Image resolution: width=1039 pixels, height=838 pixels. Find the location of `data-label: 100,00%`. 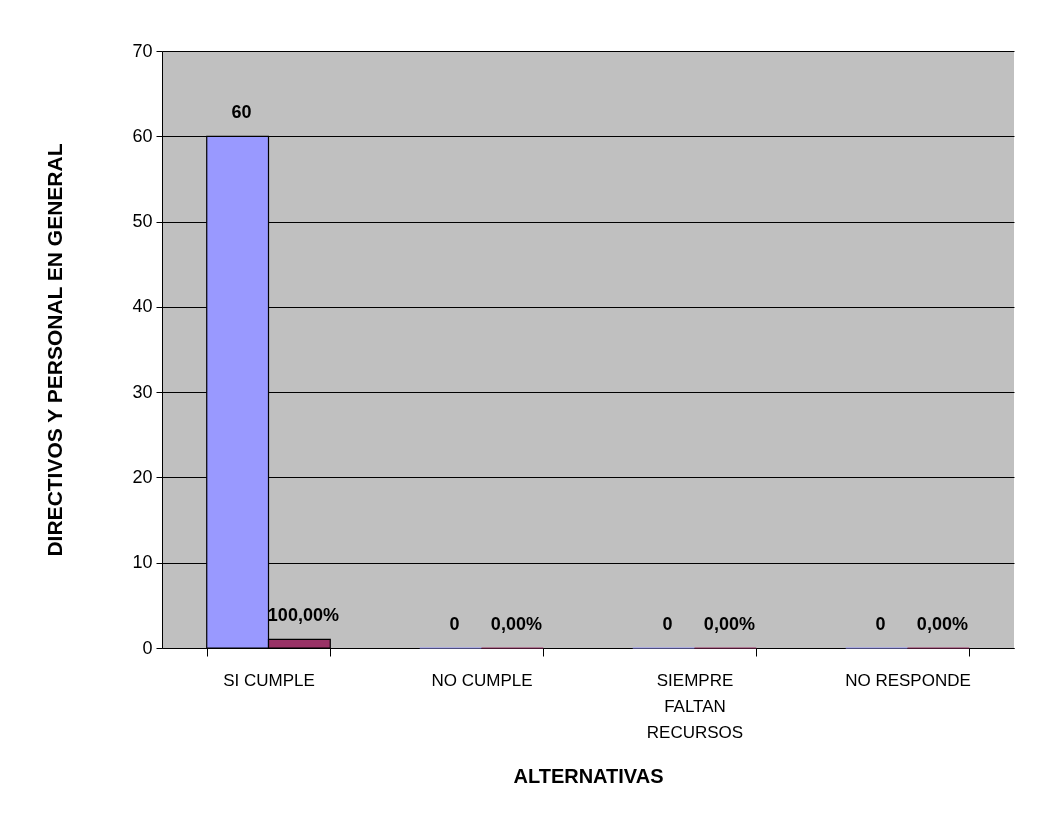

data-label: 100,00% is located at coordinates (303, 615).